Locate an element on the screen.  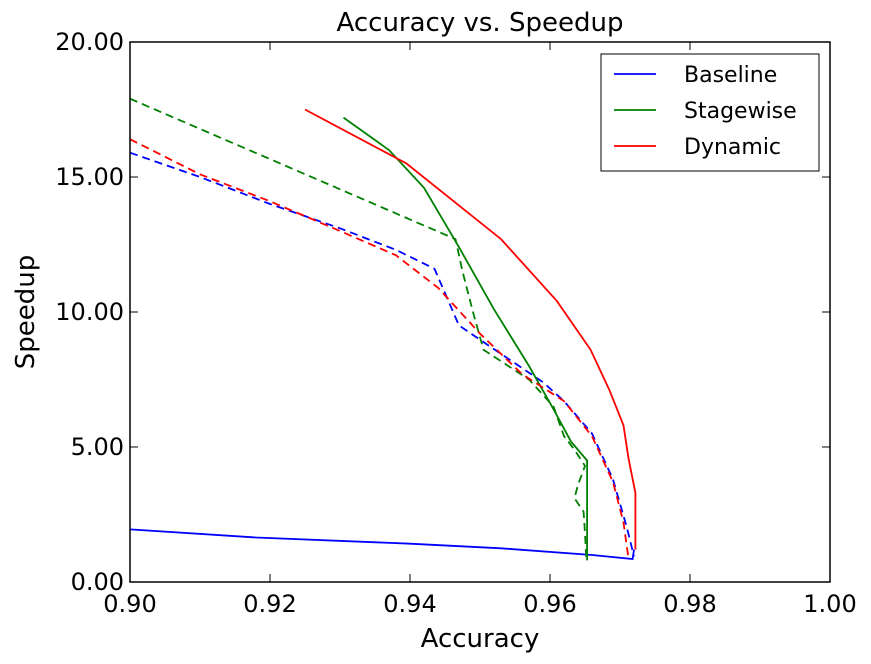
x-tick-label: 0.94 is located at coordinates (409, 604).